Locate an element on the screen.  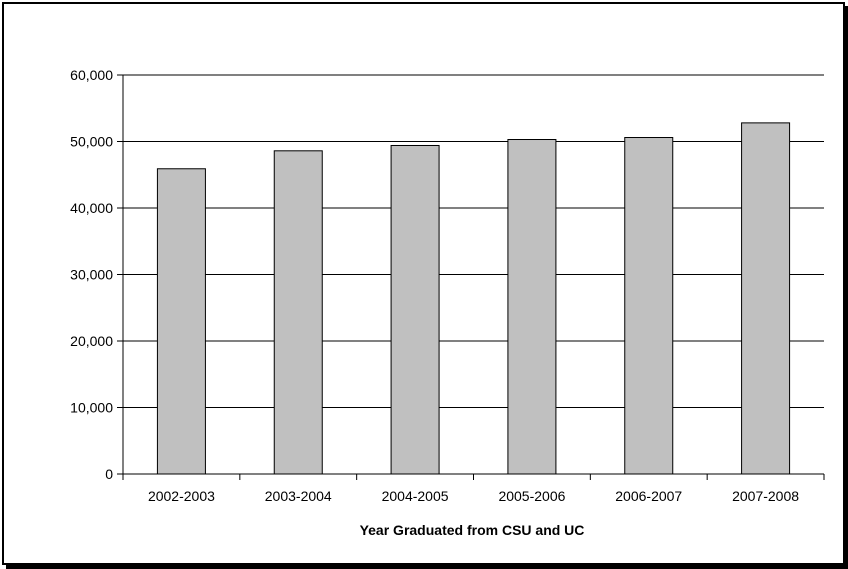
x-tick-label: 2003-2004 is located at coordinates (298, 496).